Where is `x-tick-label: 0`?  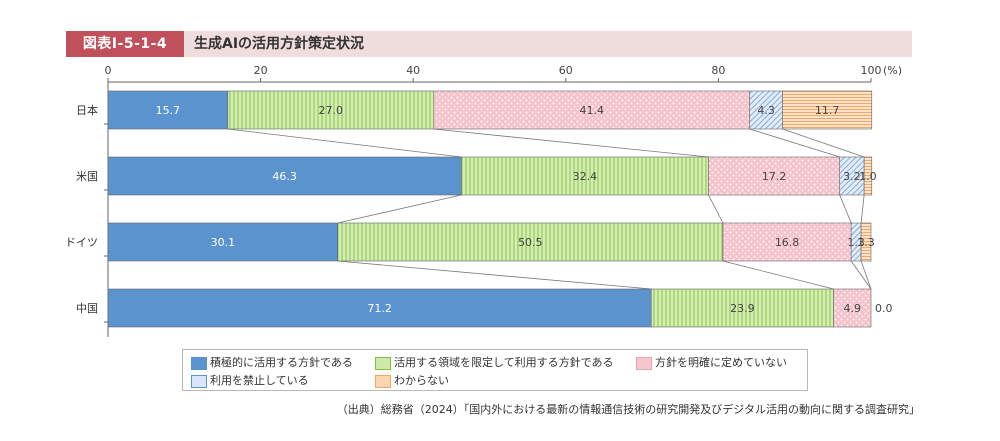
x-tick-label: 0 is located at coordinates (108, 70).